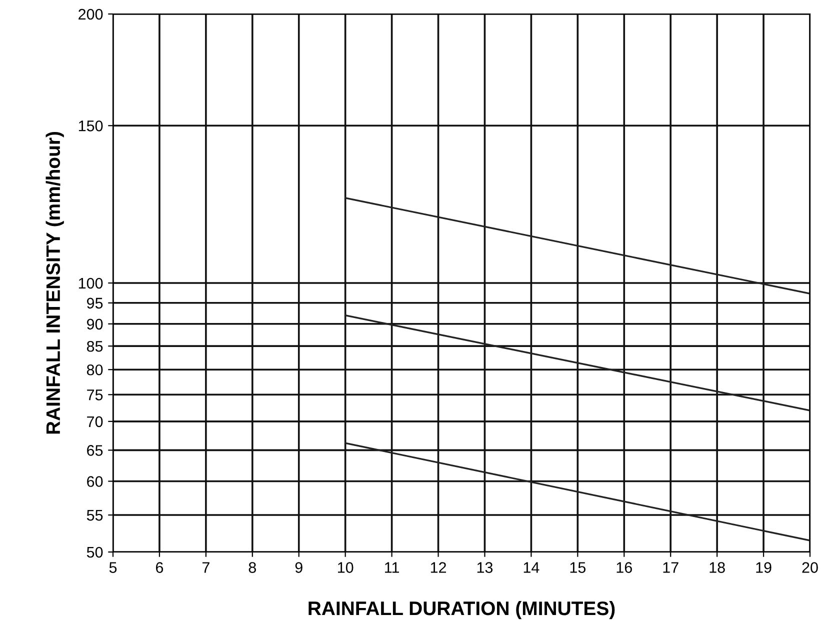  I want to click on x-tick-label: 9, so click(298, 567).